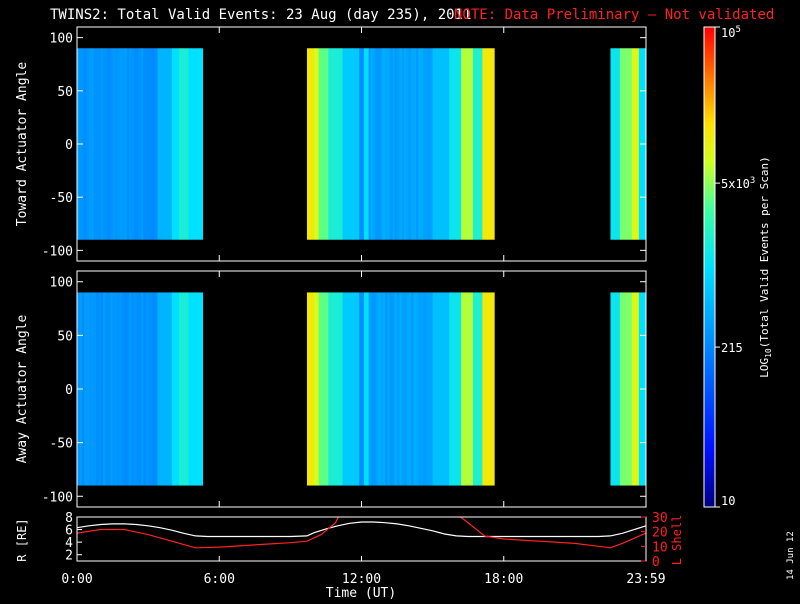  What do you see at coordinates (61, 198) in the screenshot?
I see `y-tick-label: -50` at bounding box center [61, 198].